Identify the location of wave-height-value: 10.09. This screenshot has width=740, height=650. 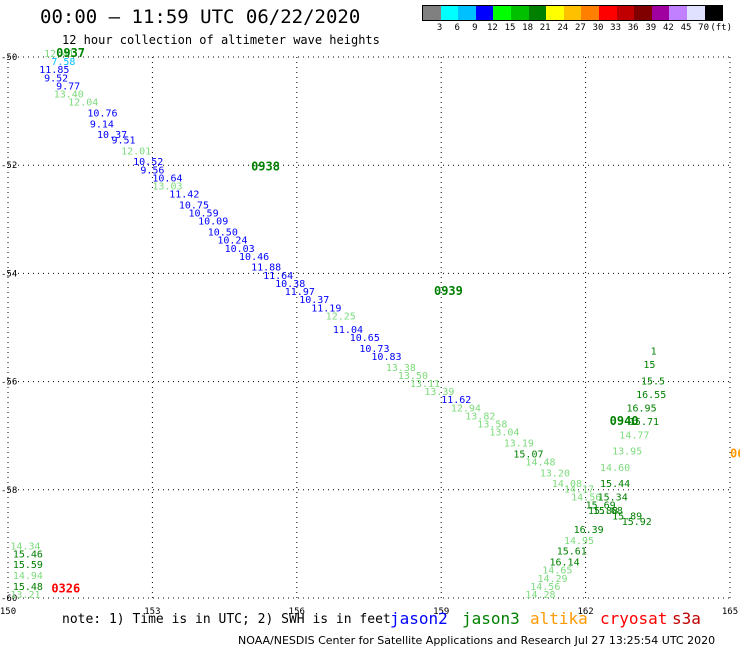
(213, 222).